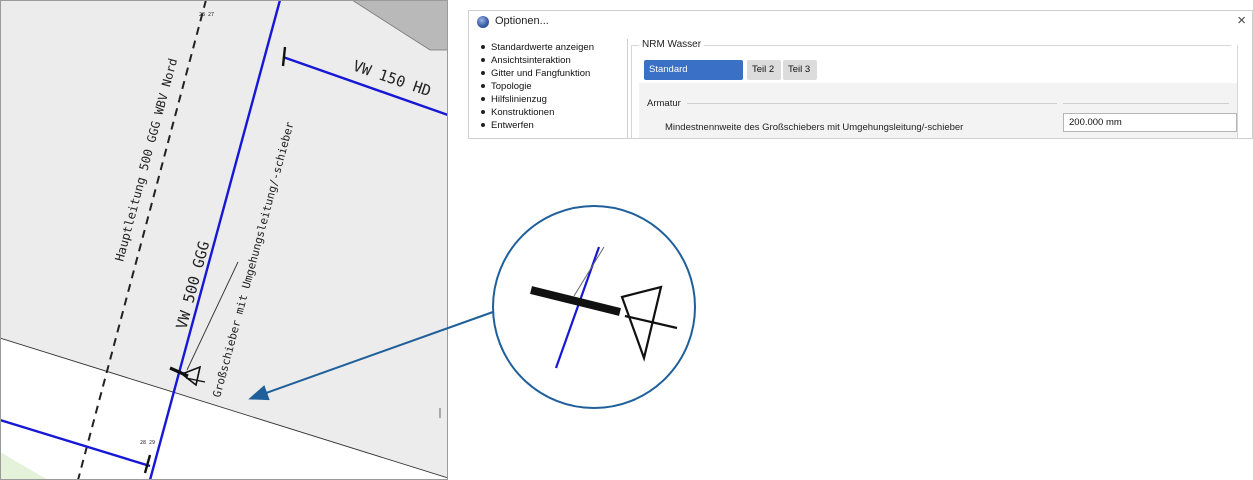 The height and width of the screenshot is (480, 1253). I want to click on tab-teil-3: Teil 3, so click(800, 70).